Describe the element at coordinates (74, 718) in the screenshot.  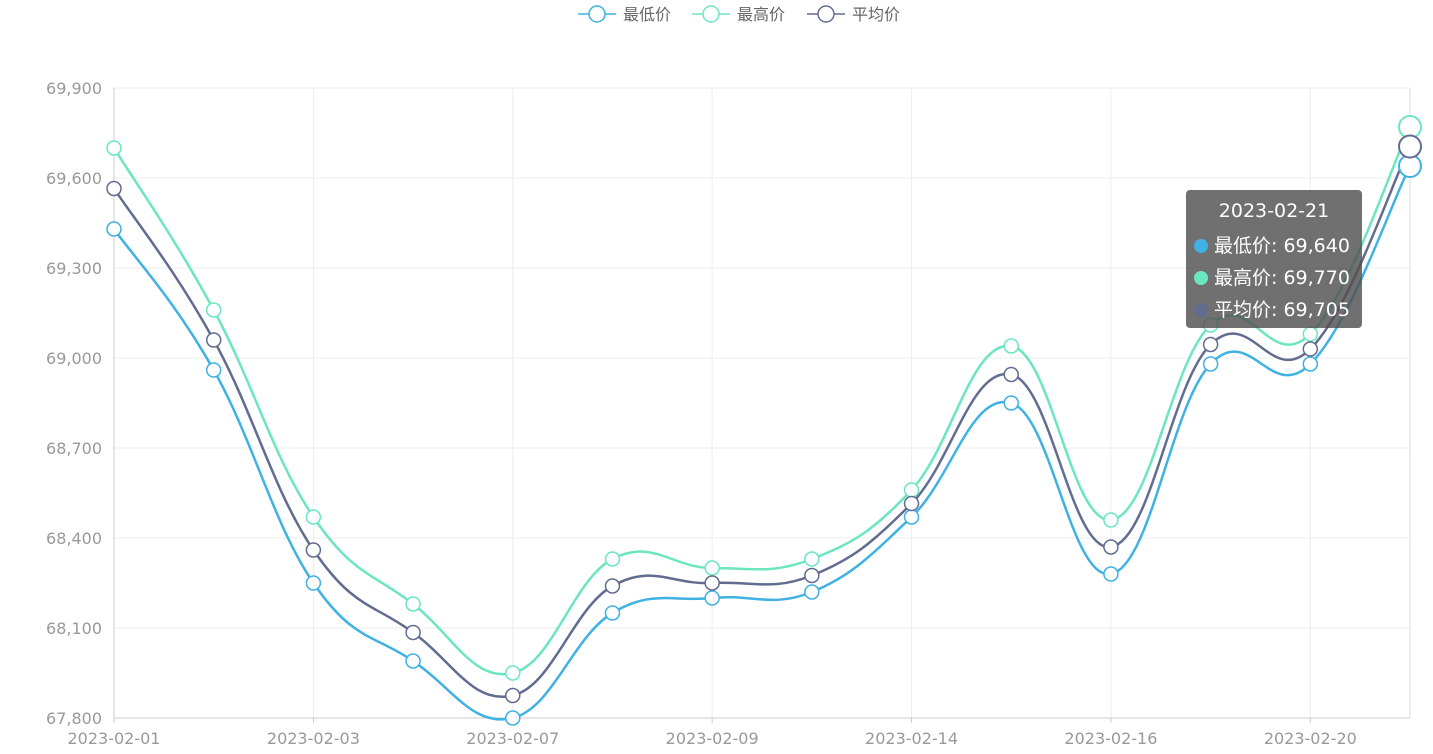
I see `y-tick-label: 67,800` at that location.